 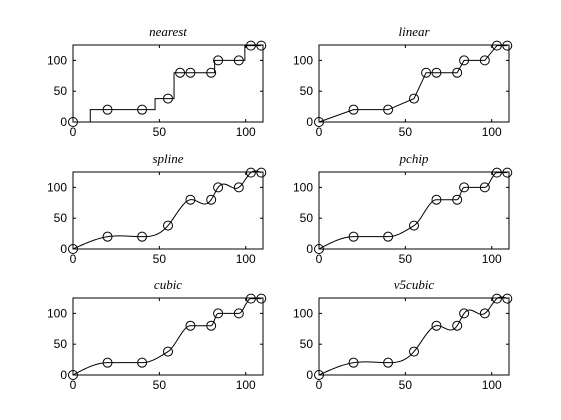 I want to click on subplot-cubic: cubic 0 50 100 0 50 100, so click(x=157, y=334).